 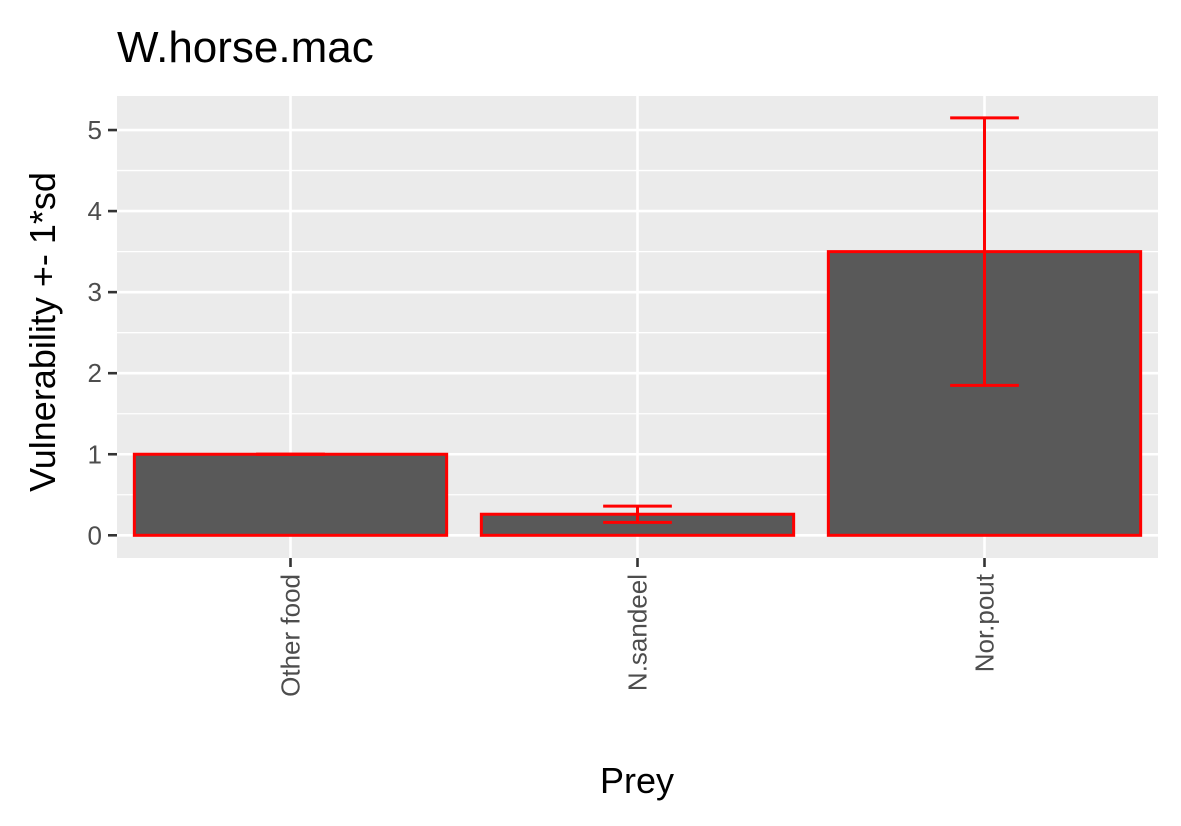 What do you see at coordinates (95, 211) in the screenshot?
I see `y-tick-label: 4` at bounding box center [95, 211].